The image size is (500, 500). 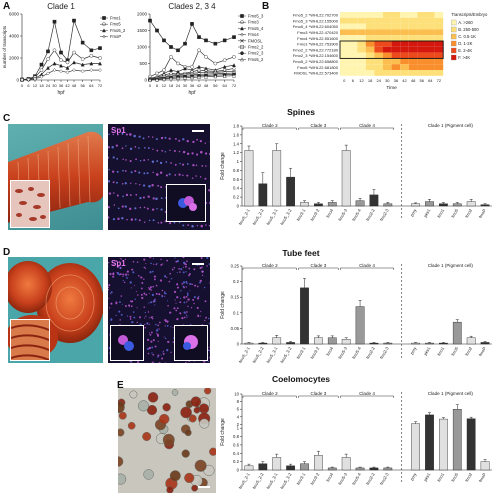 What do you see at coordinates (41, 85) in the screenshot?
I see `x-tick-label: 18` at bounding box center [41, 85].